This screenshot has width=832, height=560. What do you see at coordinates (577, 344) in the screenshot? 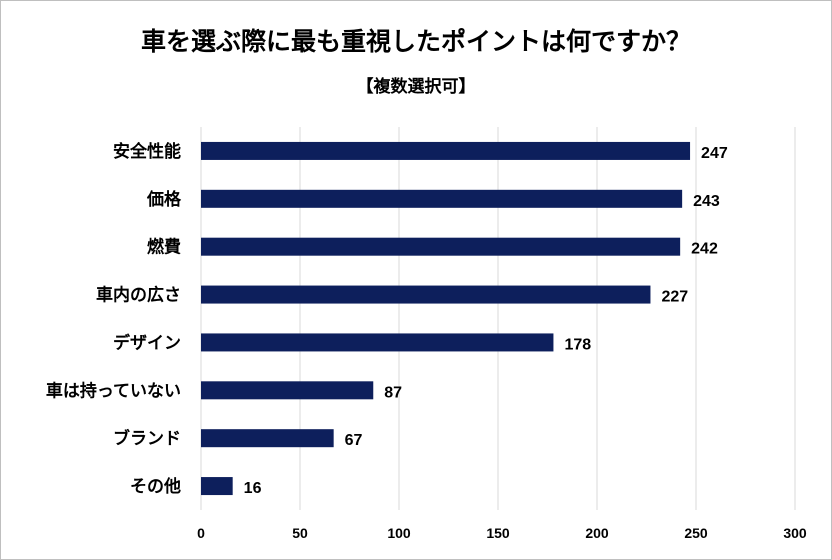
I see `data-label: 178` at bounding box center [577, 344].